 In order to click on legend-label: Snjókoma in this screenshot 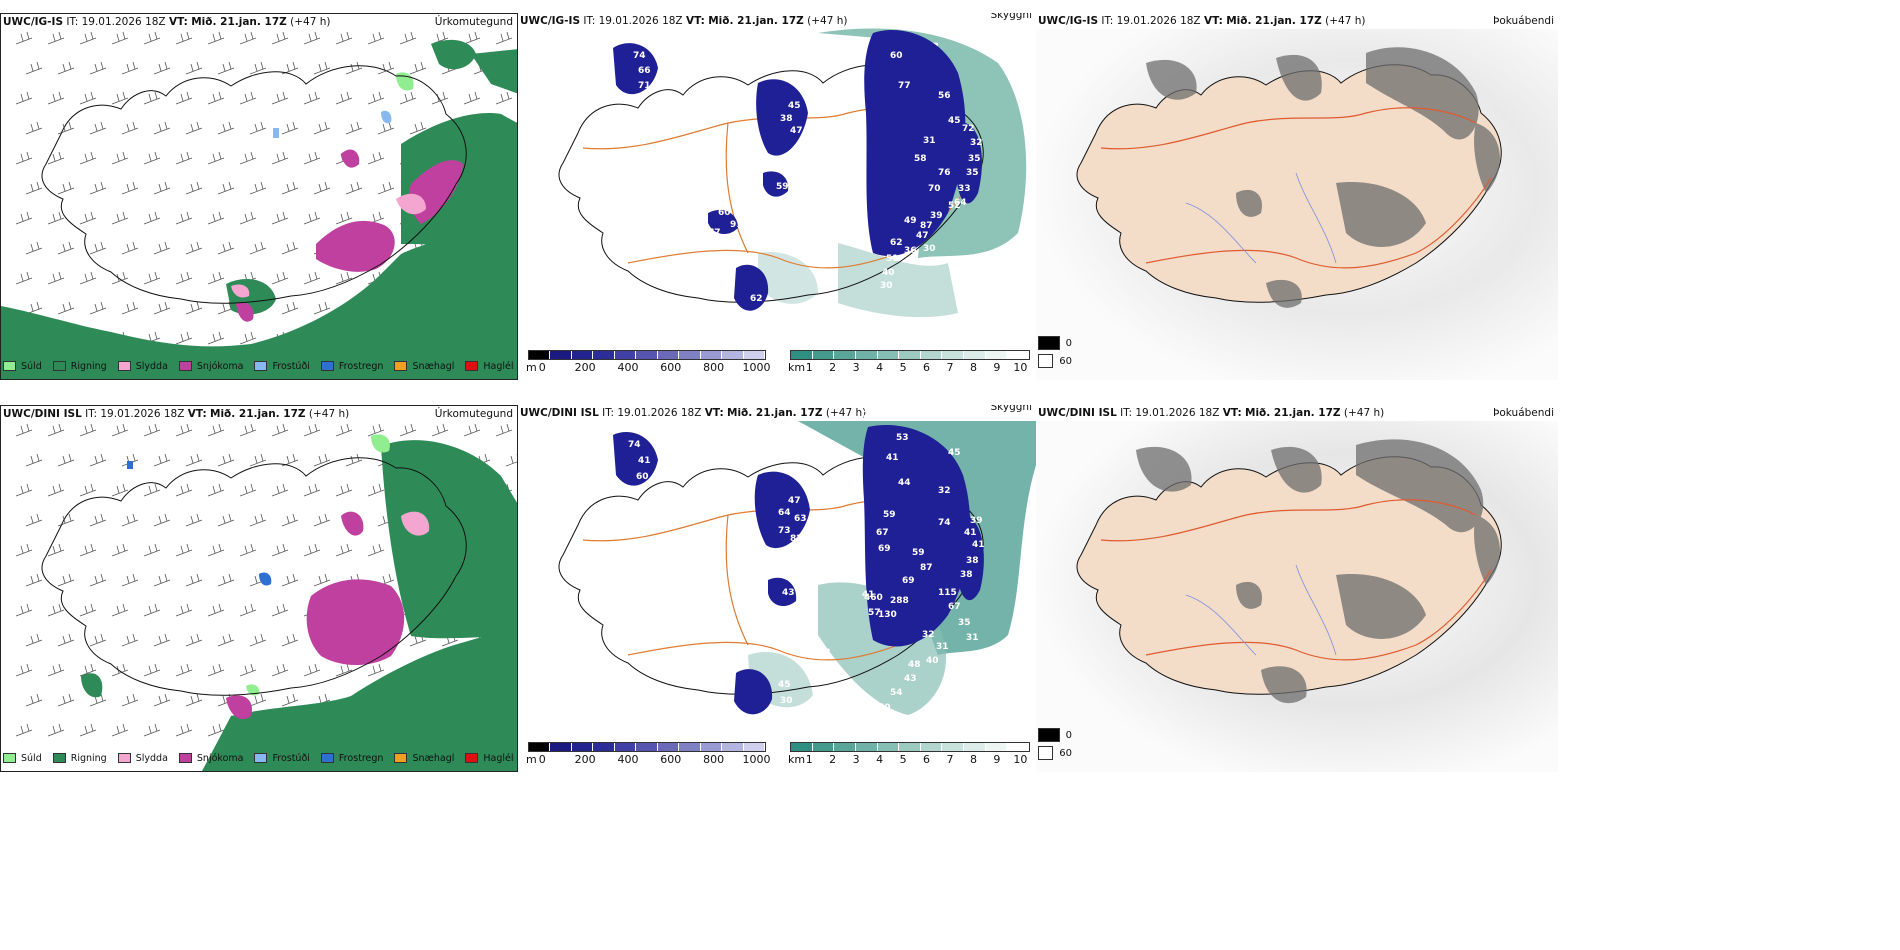, I will do `click(220, 366)`.